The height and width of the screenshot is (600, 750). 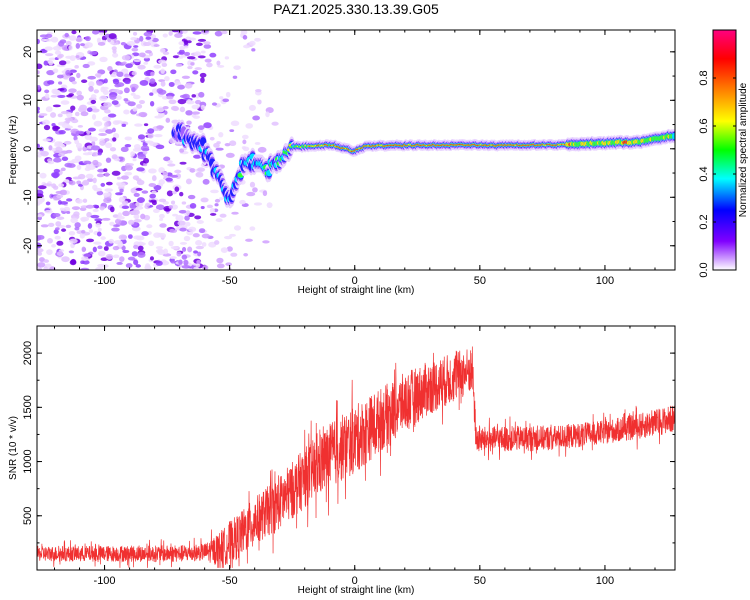 What do you see at coordinates (724, 150) in the screenshot?
I see `colorbar-frame` at bounding box center [724, 150].